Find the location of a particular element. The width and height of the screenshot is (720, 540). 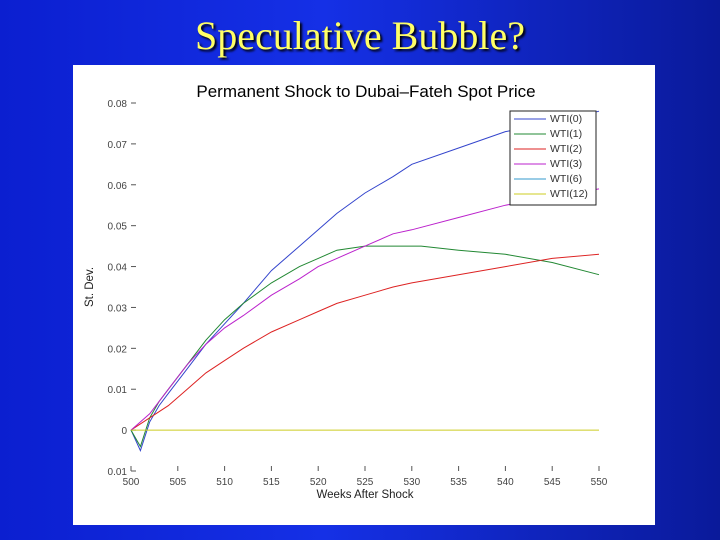

y-tick-label: 0.03 is located at coordinates (118, 308).